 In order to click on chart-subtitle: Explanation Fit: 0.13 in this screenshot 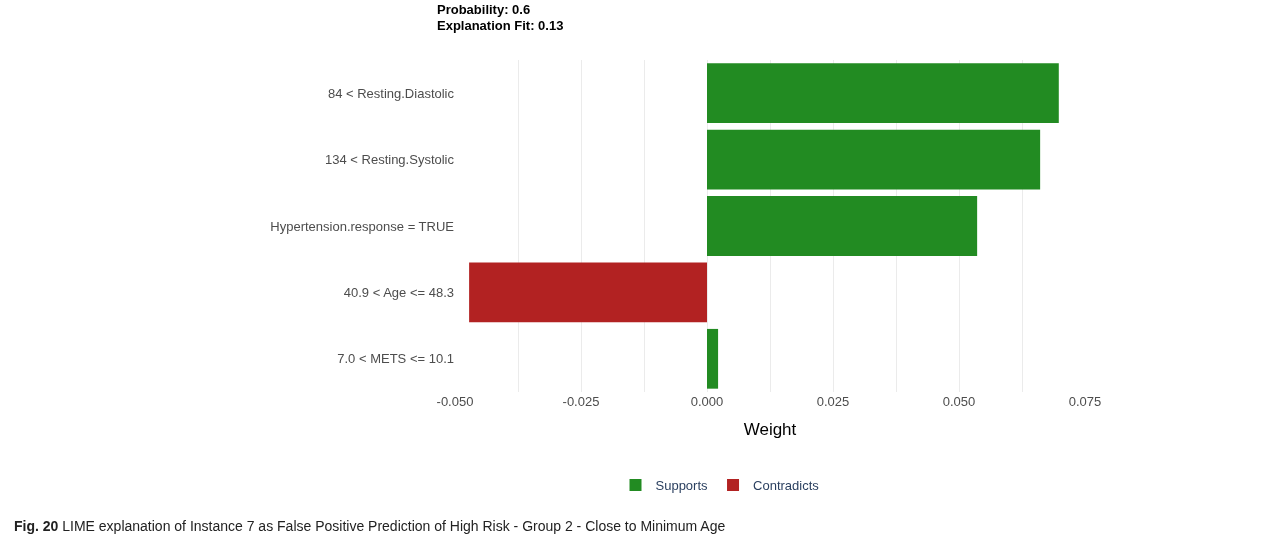, I will do `click(500, 26)`.